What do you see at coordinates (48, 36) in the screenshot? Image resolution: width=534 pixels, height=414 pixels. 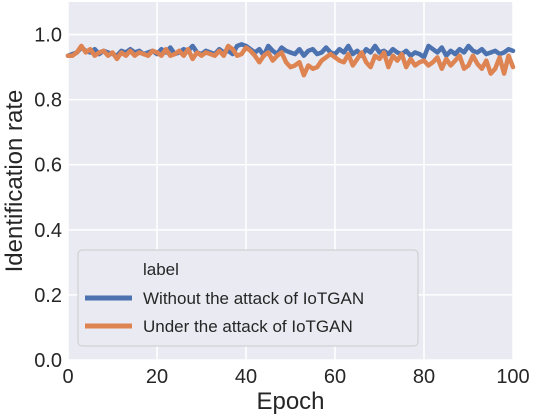 I see `y-tick-label: 1.0` at bounding box center [48, 36].